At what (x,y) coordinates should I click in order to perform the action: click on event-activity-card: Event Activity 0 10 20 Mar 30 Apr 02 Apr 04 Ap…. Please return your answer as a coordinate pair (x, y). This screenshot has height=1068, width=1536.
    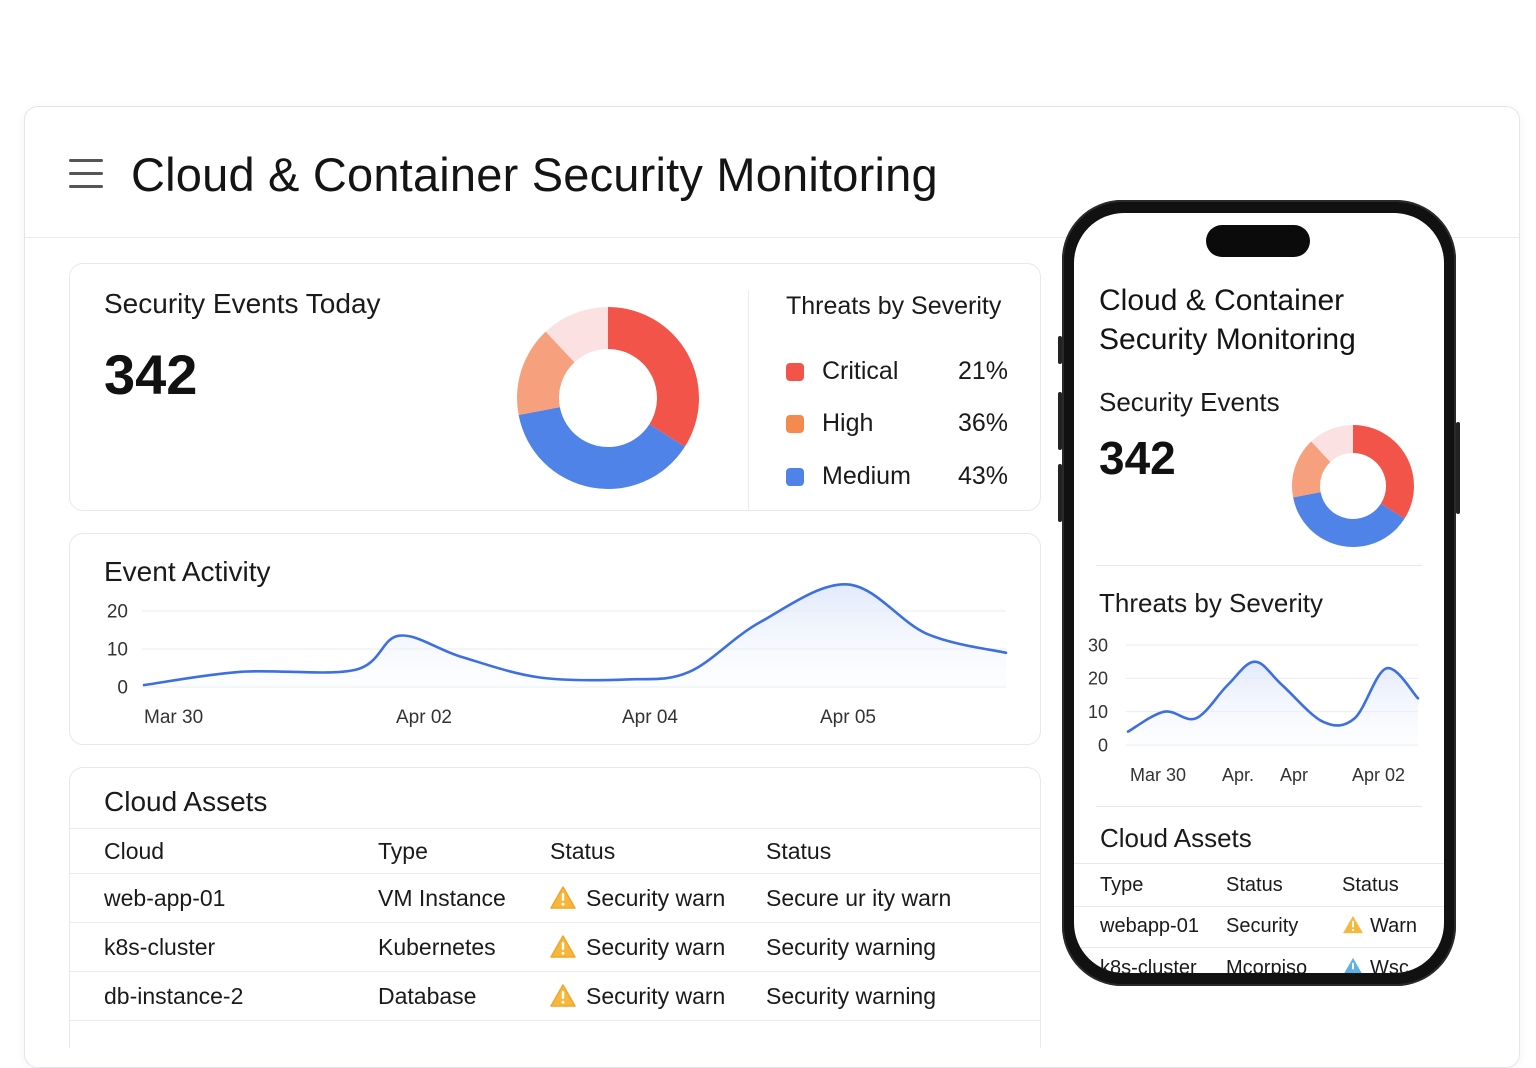
    Looking at the image, I should click on (555, 639).